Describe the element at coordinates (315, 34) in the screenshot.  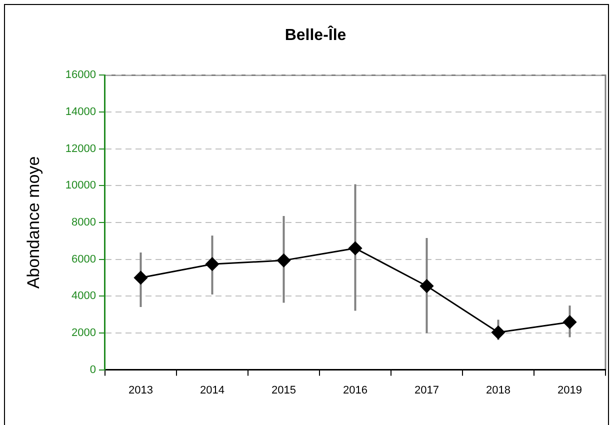
I see `chart-title: Belle-Île` at that location.